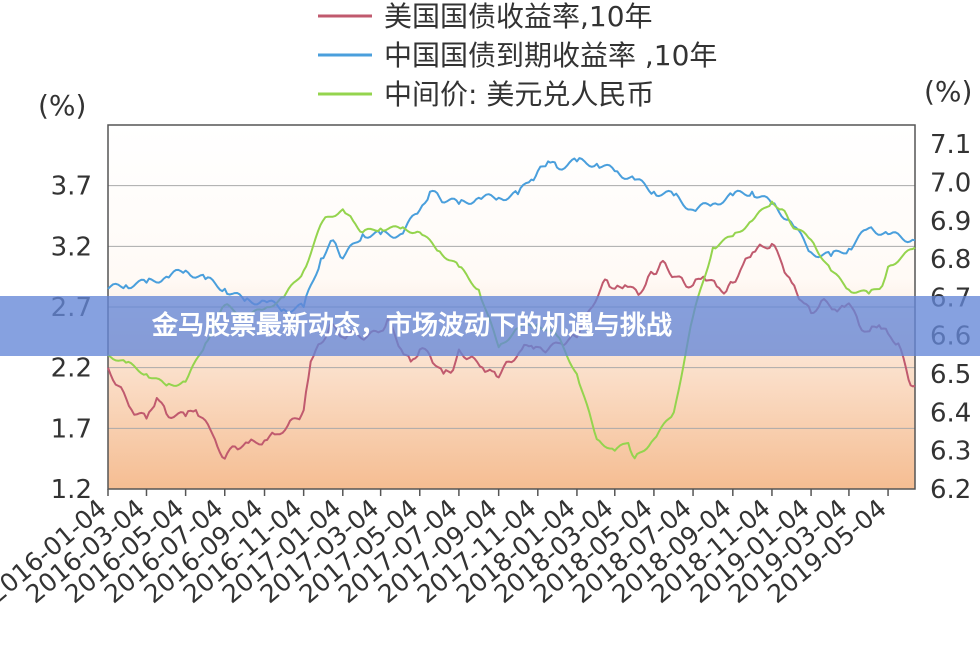 The height and width of the screenshot is (651, 980). What do you see at coordinates (950, 145) in the screenshot?
I see `y-right-tick-label: 7.1` at bounding box center [950, 145].